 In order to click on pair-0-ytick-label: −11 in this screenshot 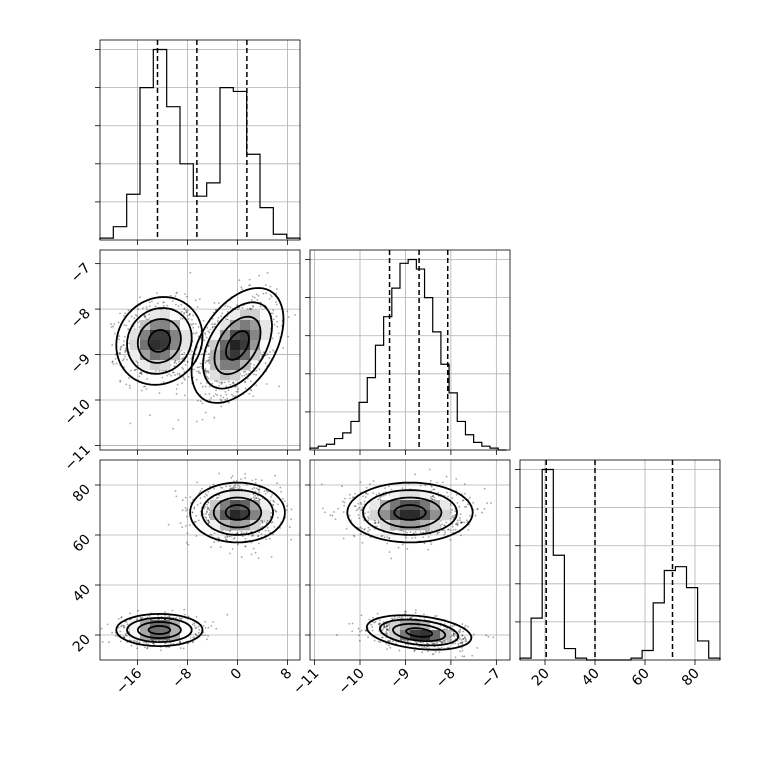, I will do `click(78, 458)`.